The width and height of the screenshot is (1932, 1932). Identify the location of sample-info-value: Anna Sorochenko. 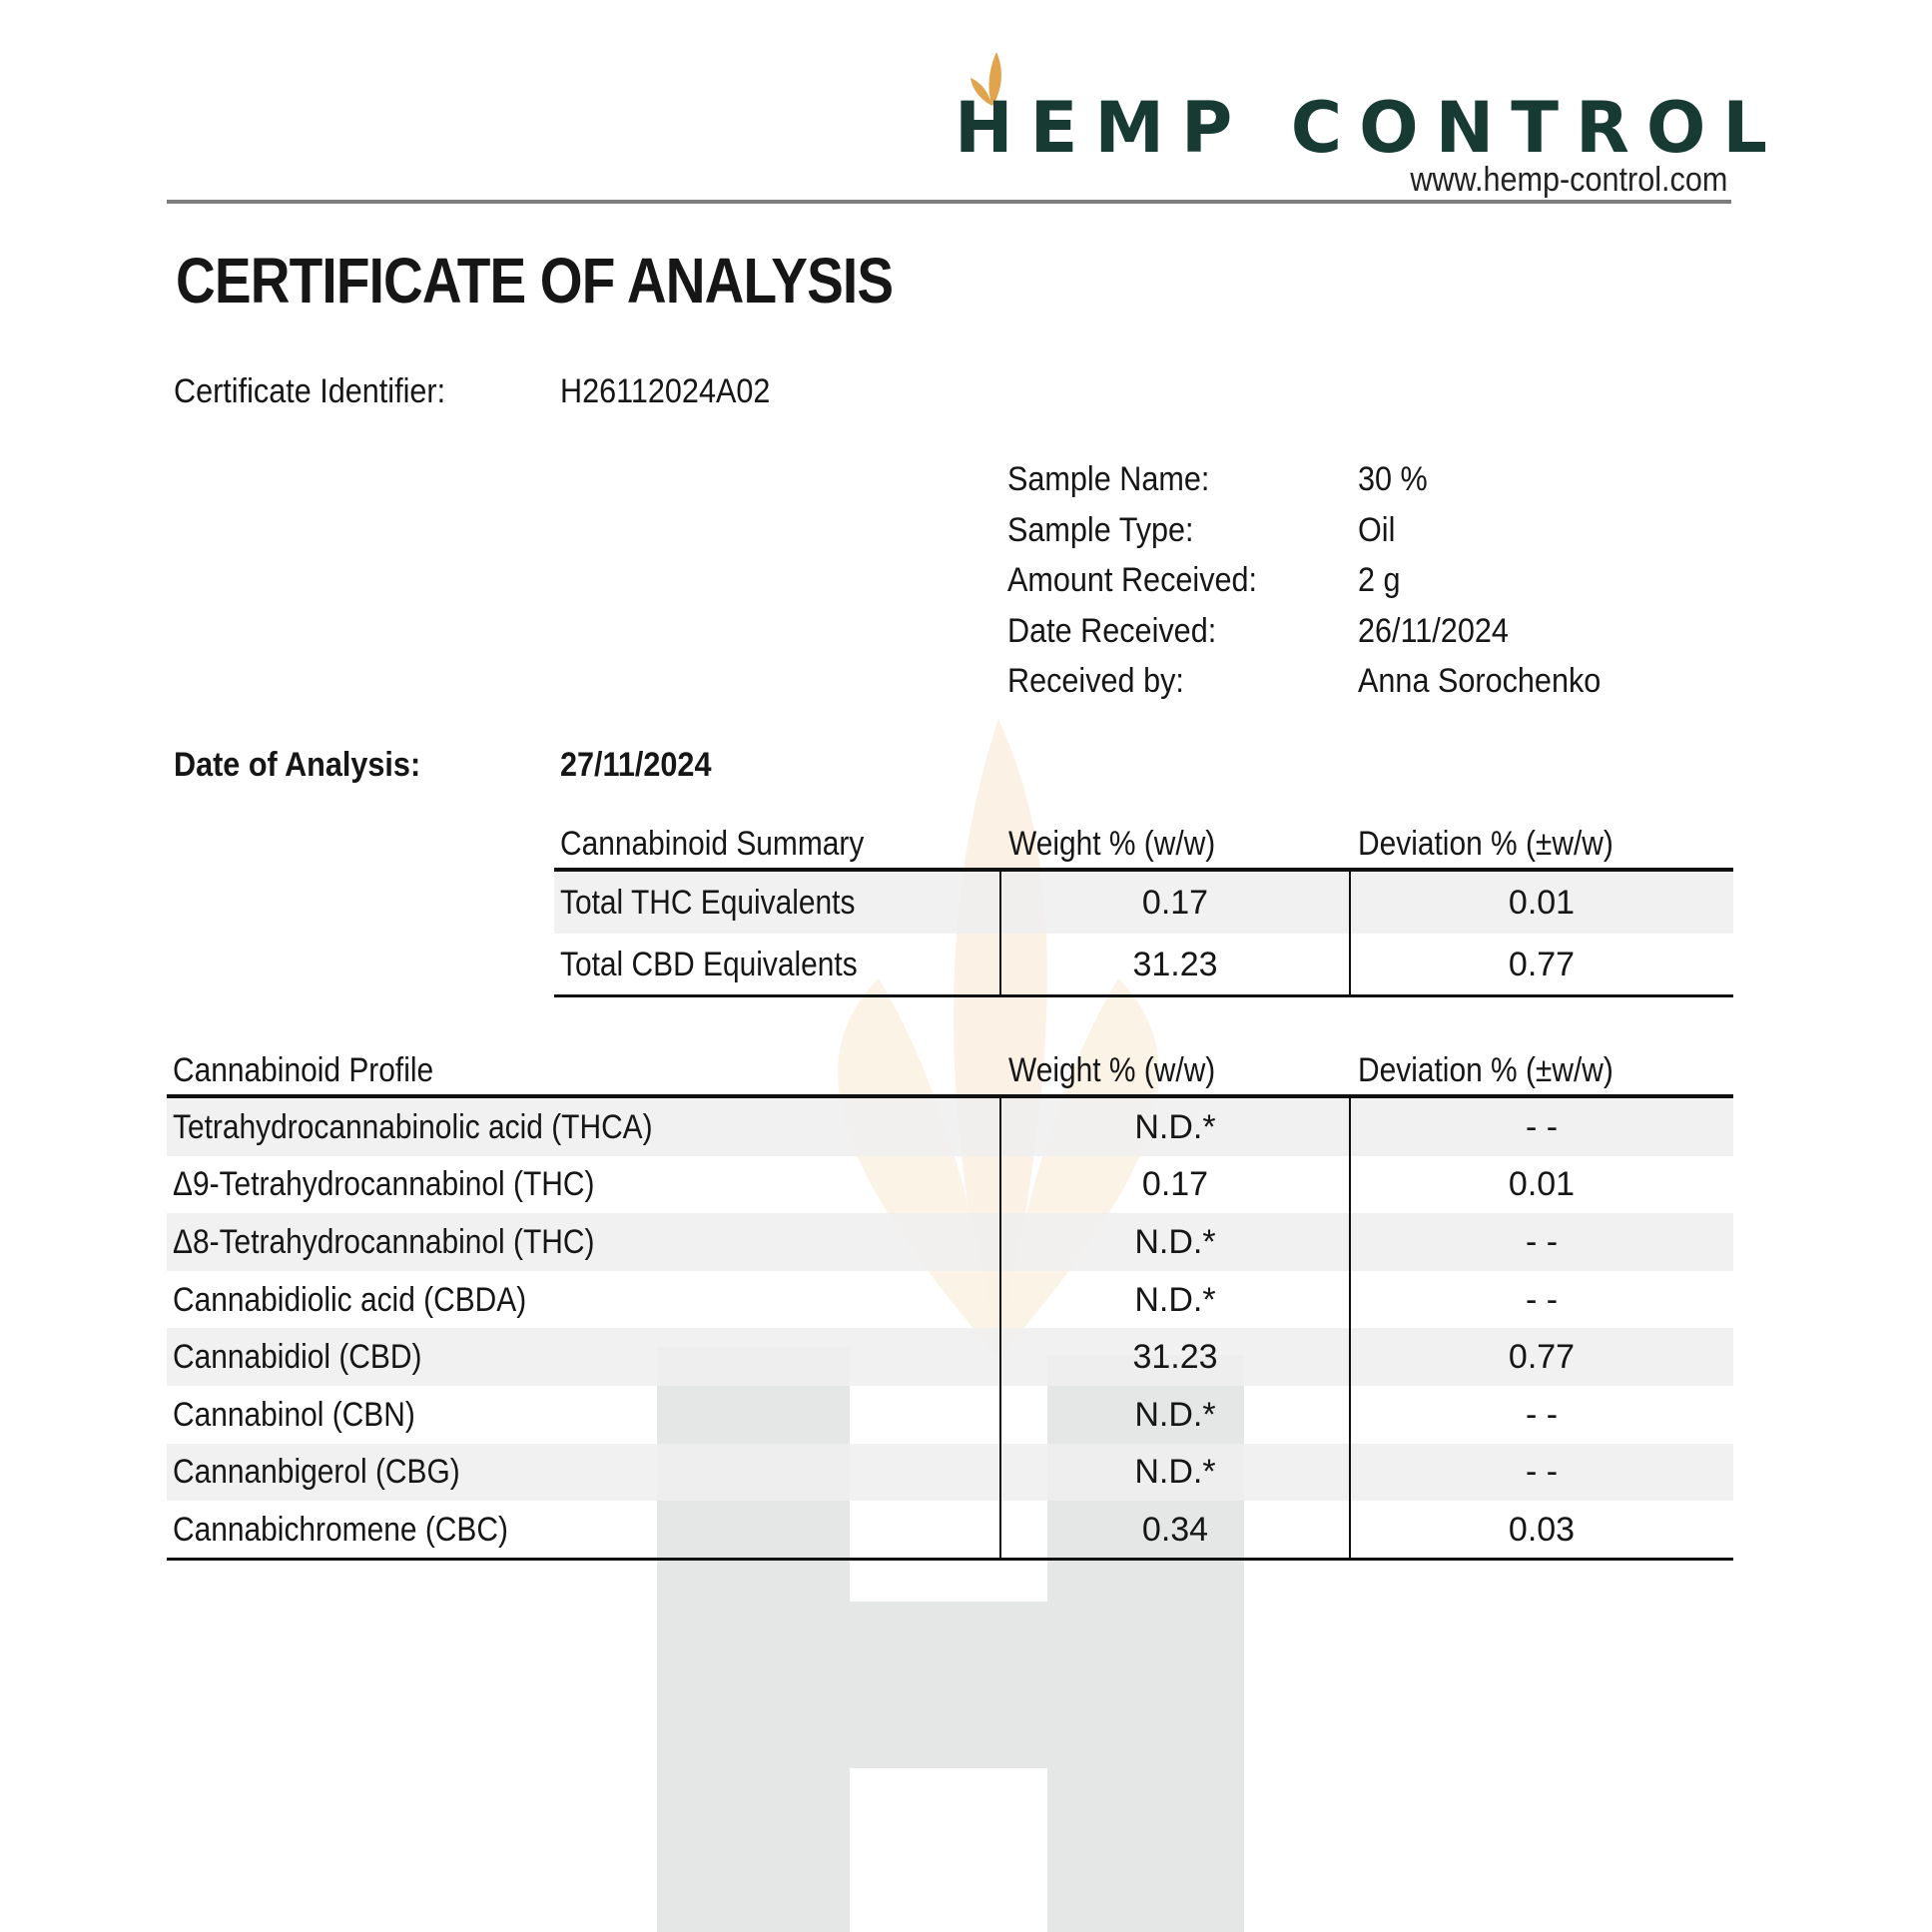
(1480, 681).